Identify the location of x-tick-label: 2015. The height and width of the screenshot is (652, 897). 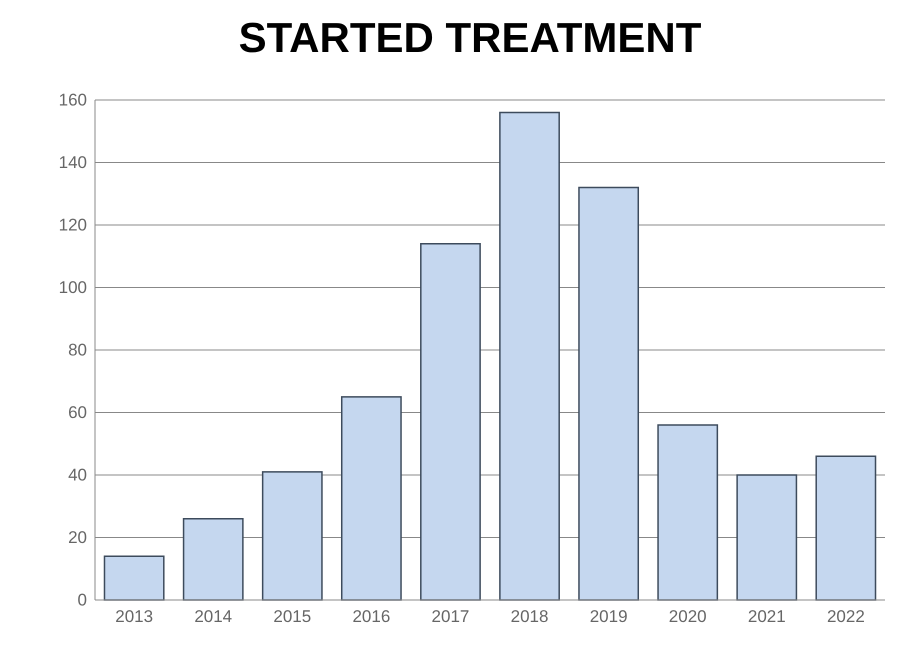
(292, 616).